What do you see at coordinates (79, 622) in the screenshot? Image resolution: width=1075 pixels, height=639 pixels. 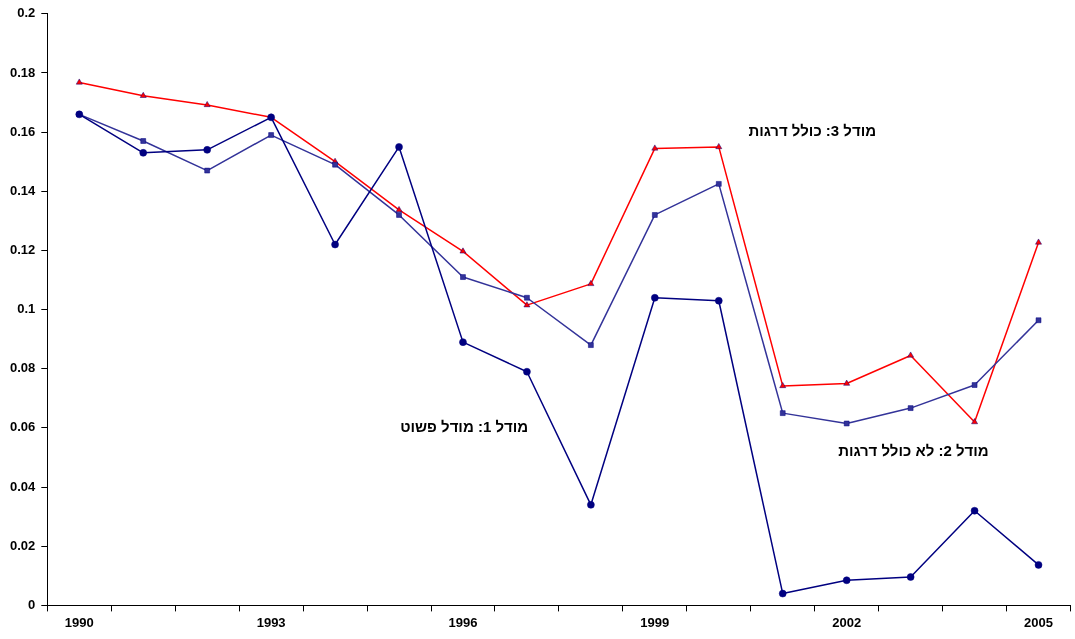 I see `x-tick-label: 1990` at bounding box center [79, 622].